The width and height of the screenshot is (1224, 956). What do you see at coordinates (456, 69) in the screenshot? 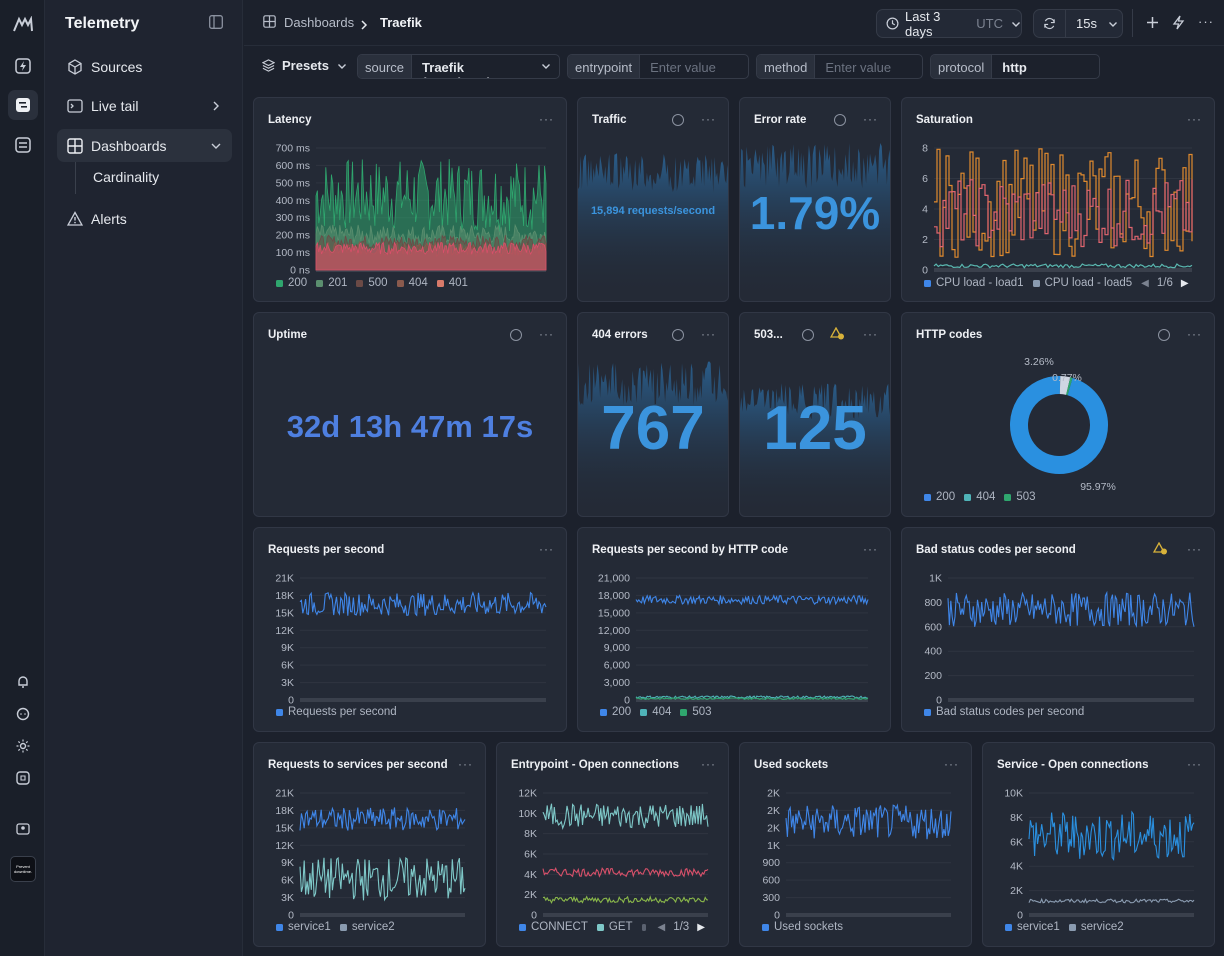
I see `filter-value: Traefik (templates)` at bounding box center [456, 69].